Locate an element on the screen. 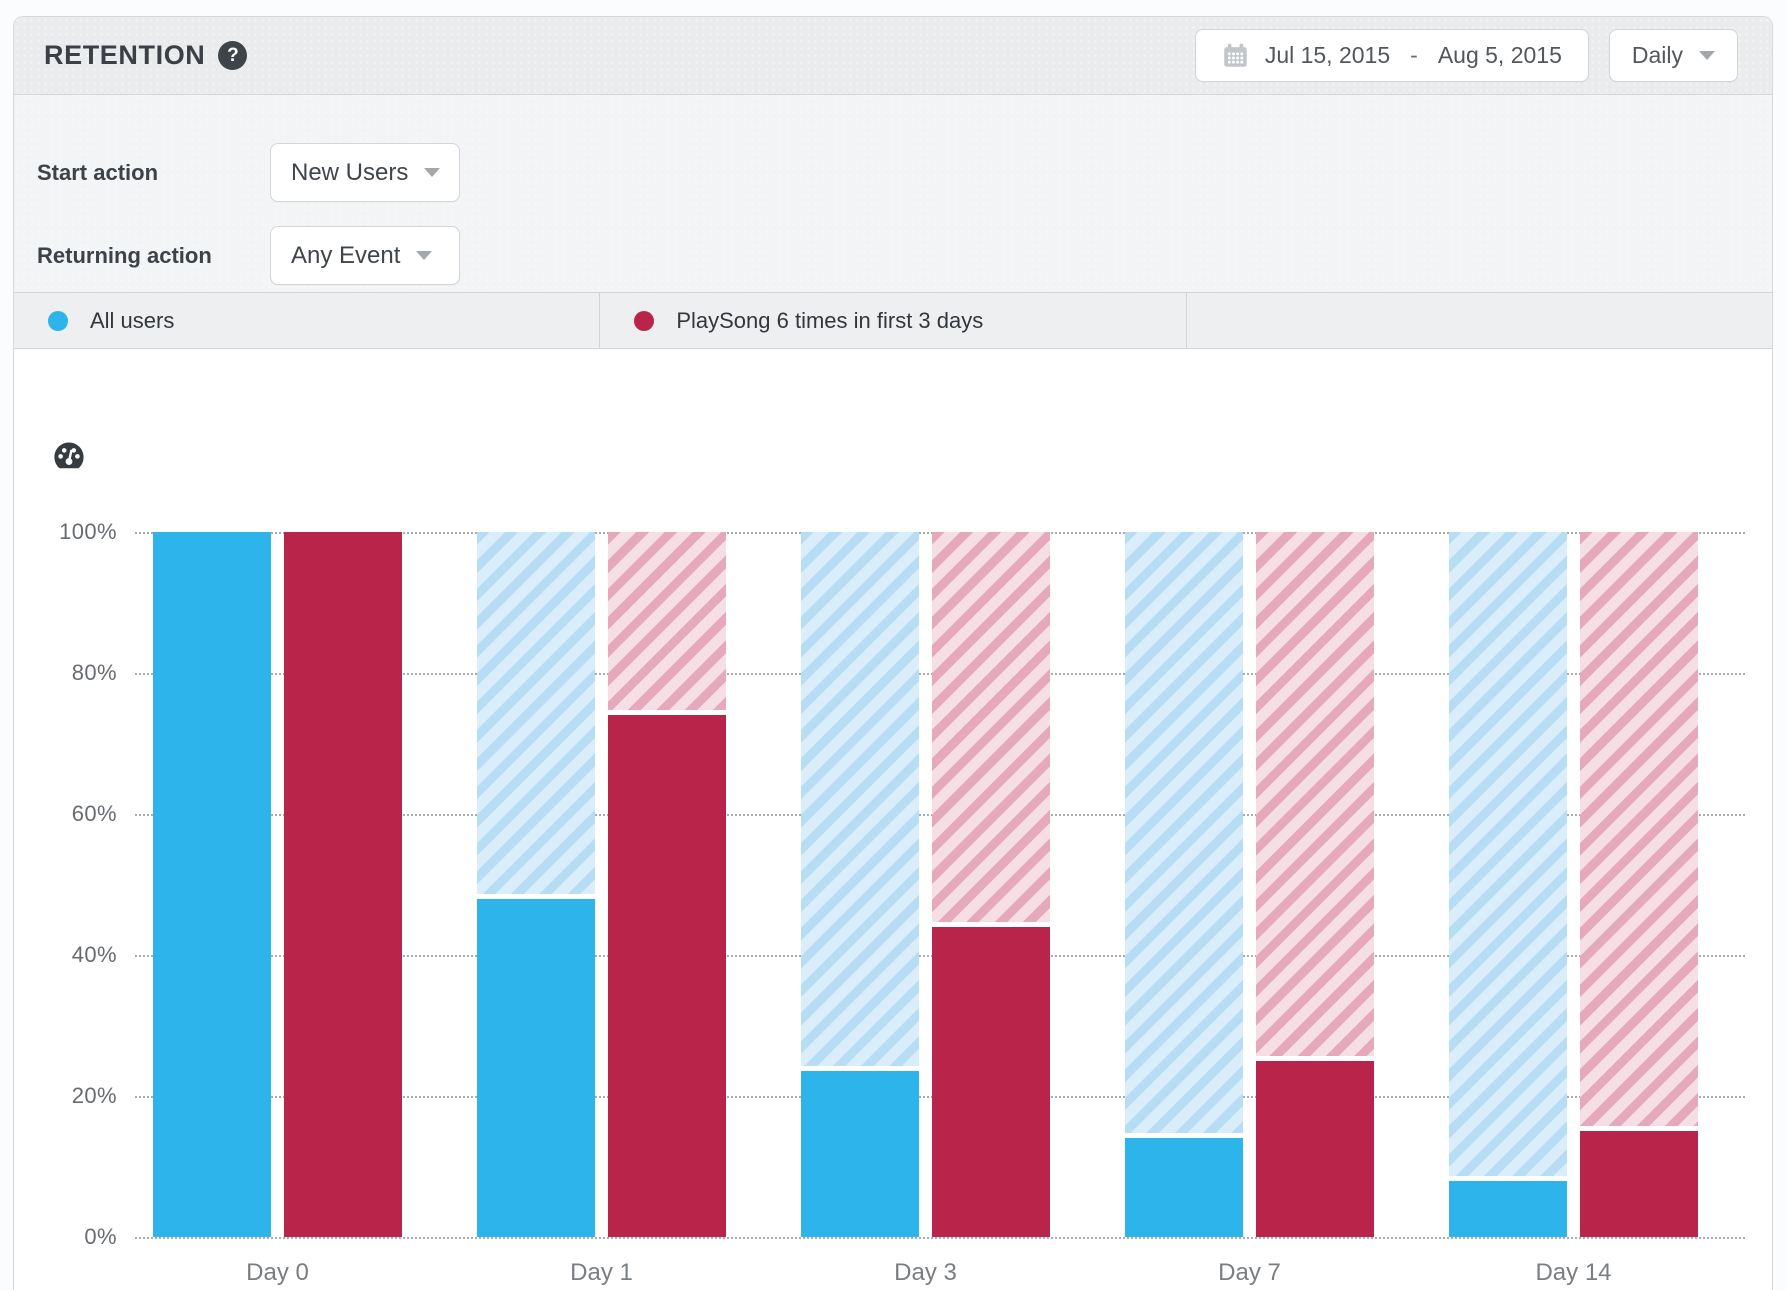  date-range-start: Jul 15, 2015 is located at coordinates (1327, 55).